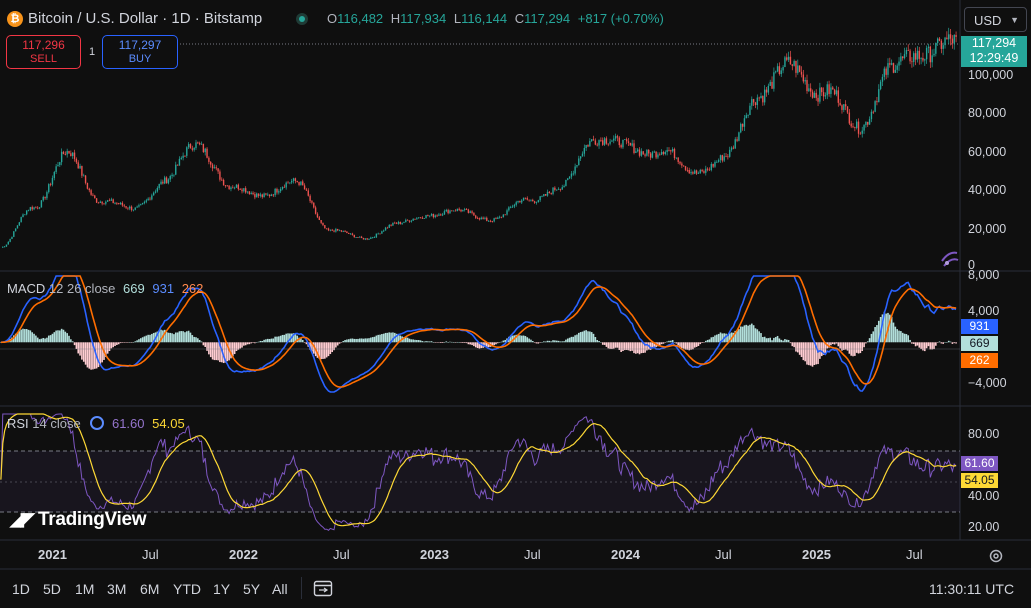 This screenshot has width=1031, height=608. I want to click on settings-gear-icon, so click(996, 556).